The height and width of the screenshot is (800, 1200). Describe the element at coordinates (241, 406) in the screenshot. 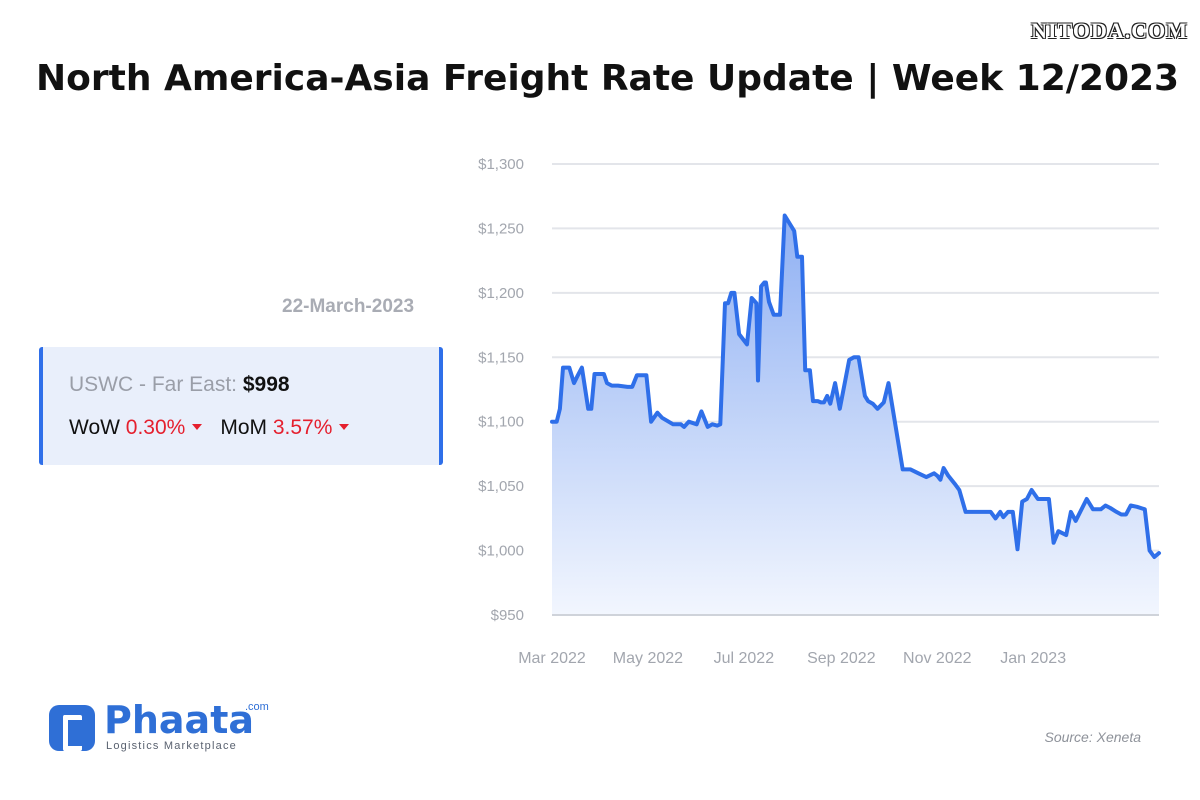

I see `rate-summary-card: USWC - Far East: $998 WoW 0.30% MoM 3.57%` at that location.